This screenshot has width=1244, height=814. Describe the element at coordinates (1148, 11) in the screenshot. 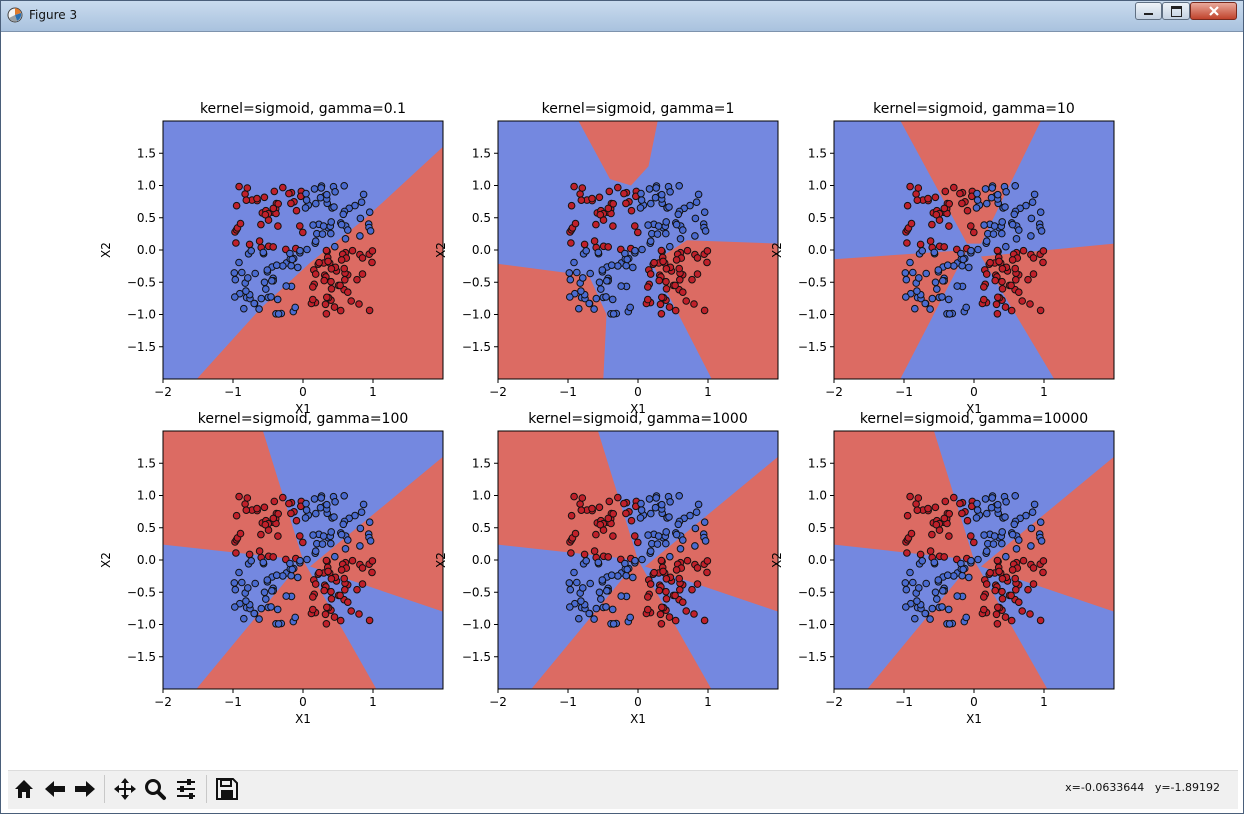

I see `minimize-button` at that location.